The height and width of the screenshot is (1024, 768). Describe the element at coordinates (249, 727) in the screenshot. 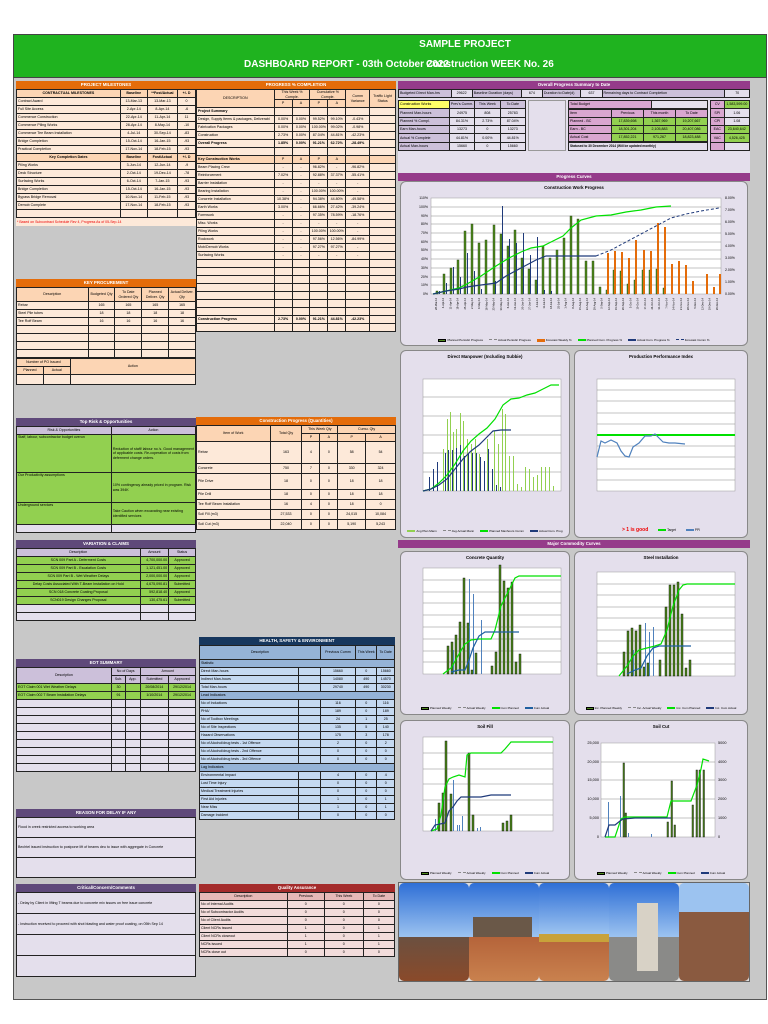

I see `table-cell: No of Site Inspections` at that location.